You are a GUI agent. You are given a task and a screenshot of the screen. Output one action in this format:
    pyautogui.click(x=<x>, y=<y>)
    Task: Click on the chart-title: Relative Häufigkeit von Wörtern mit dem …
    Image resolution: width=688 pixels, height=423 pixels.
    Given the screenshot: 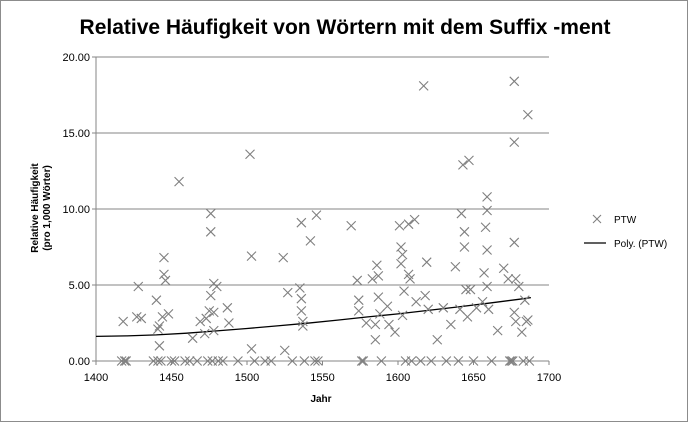 What is the action you would take?
    pyautogui.click(x=345, y=27)
    